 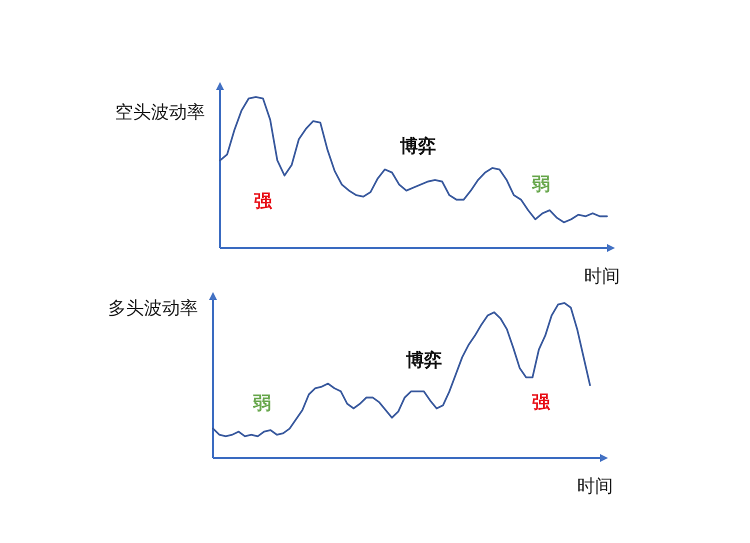 What do you see at coordinates (160, 112) in the screenshot?
I see `y-axis-title: 空头波动率` at bounding box center [160, 112].